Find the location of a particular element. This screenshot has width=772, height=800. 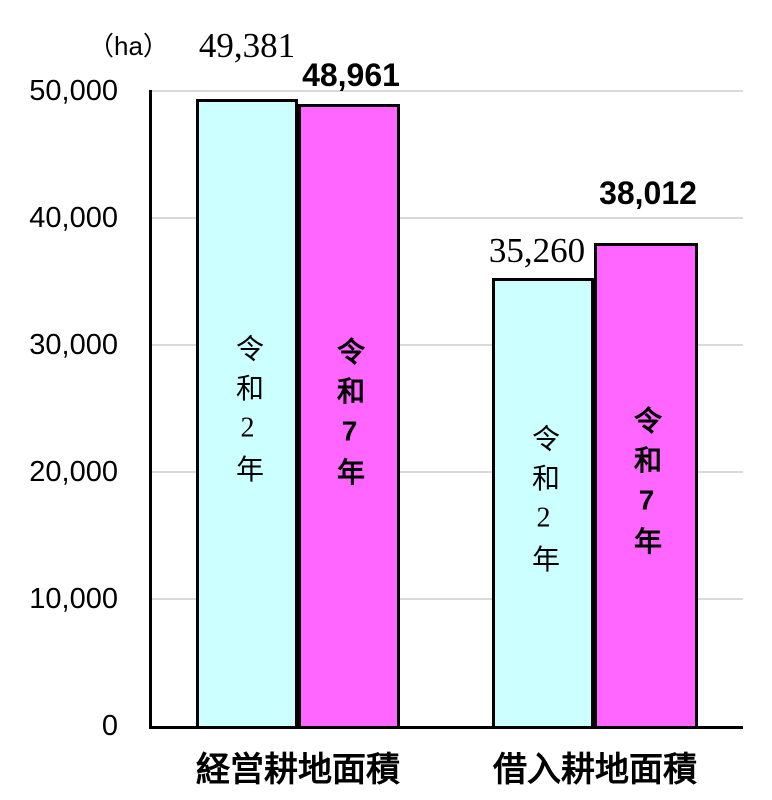

x-axis-line is located at coordinates (446, 727).